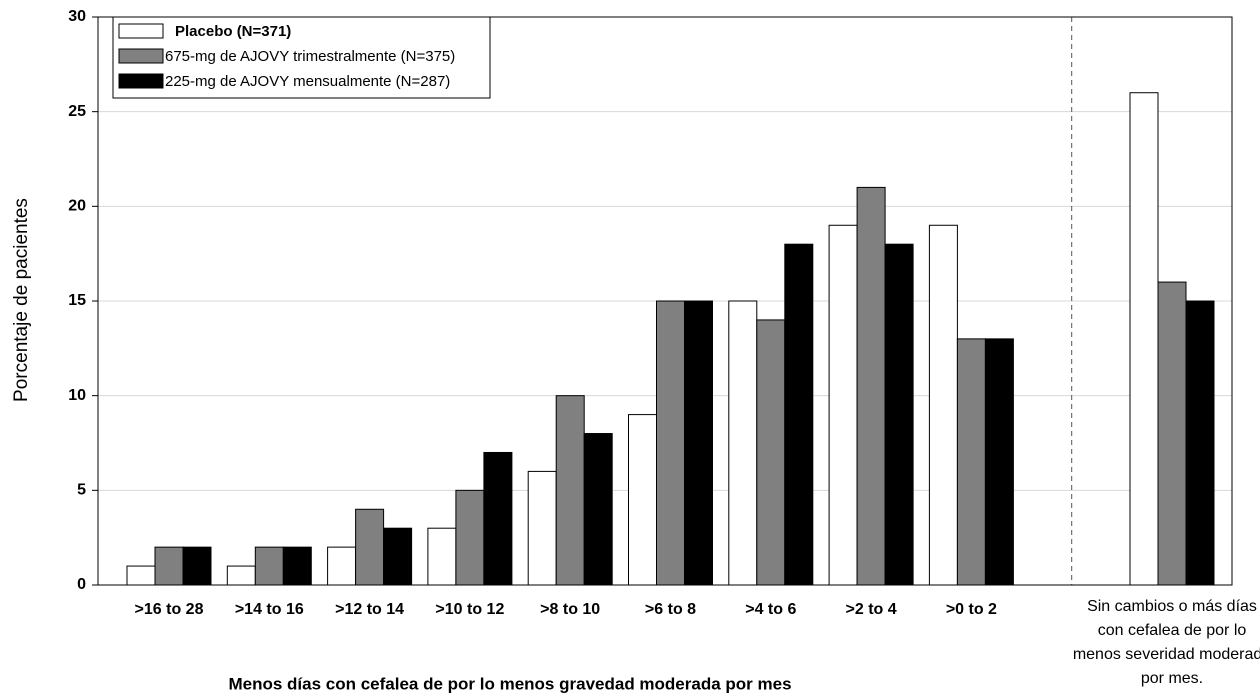  What do you see at coordinates (470, 609) in the screenshot?
I see `x-tick-label: >10 to 12` at bounding box center [470, 609].